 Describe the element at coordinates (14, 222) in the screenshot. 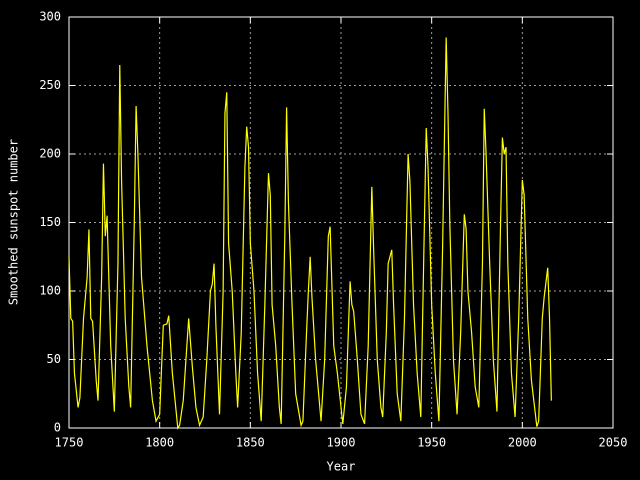

I see `y-axis-label: Smoothed sunspot number` at that location.